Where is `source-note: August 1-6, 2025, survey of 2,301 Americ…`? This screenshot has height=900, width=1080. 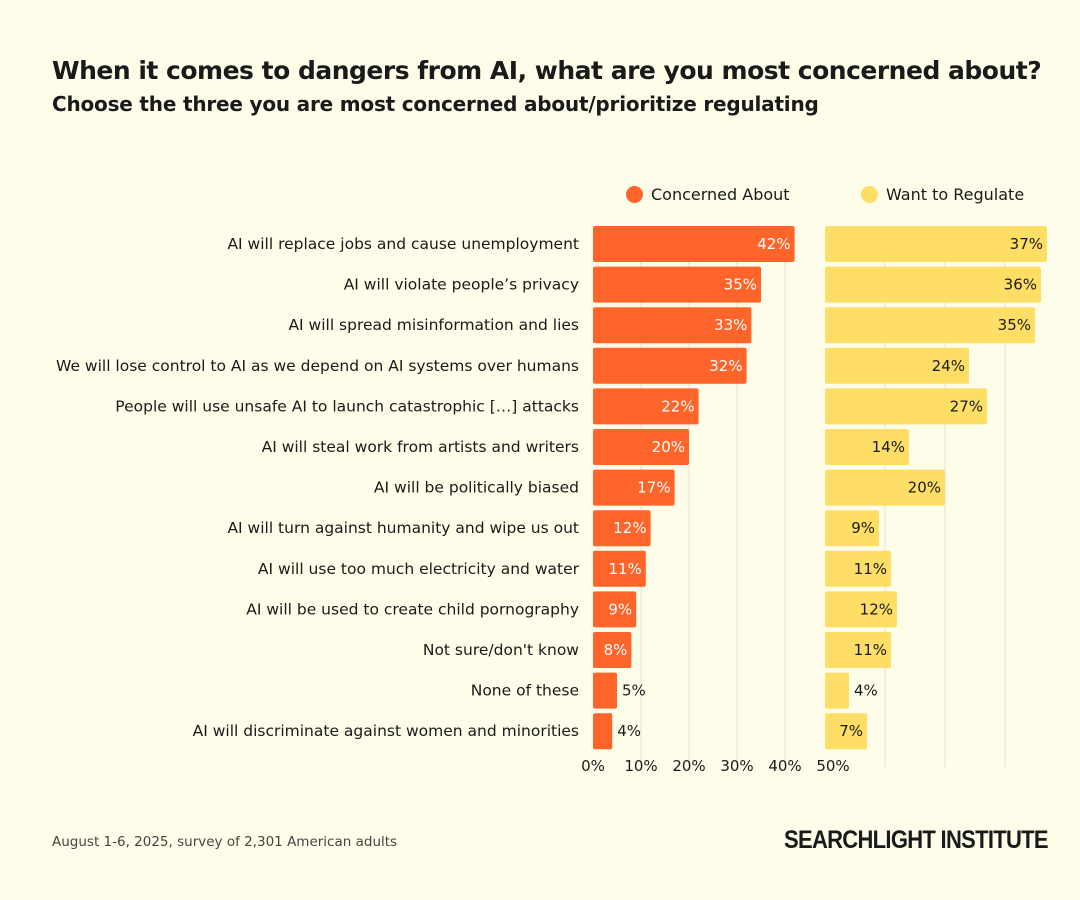 source-note: August 1-6, 2025, survey of 2,301 Americ… is located at coordinates (225, 842).